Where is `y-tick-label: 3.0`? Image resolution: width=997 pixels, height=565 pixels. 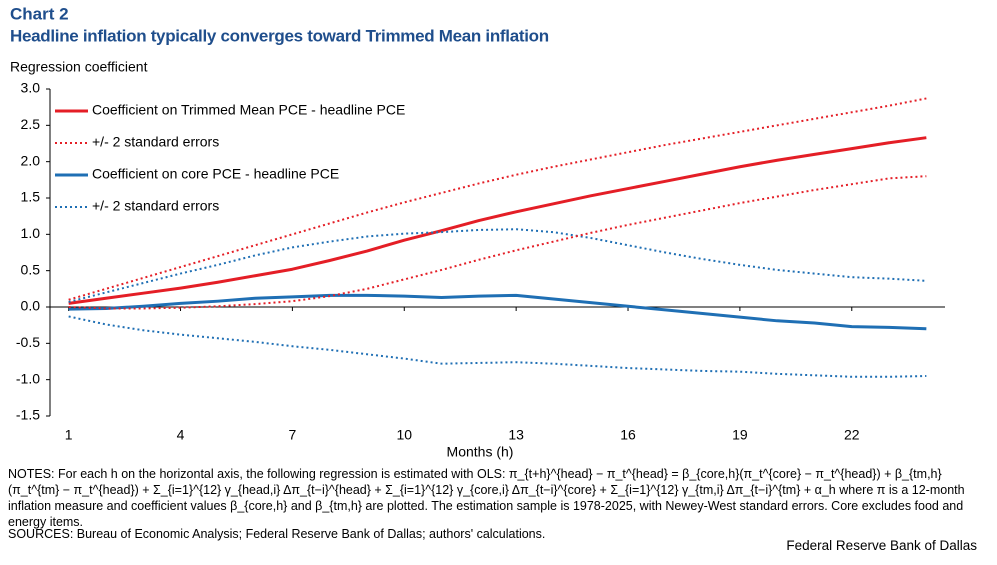 y-tick-label: 3.0 is located at coordinates (31, 88).